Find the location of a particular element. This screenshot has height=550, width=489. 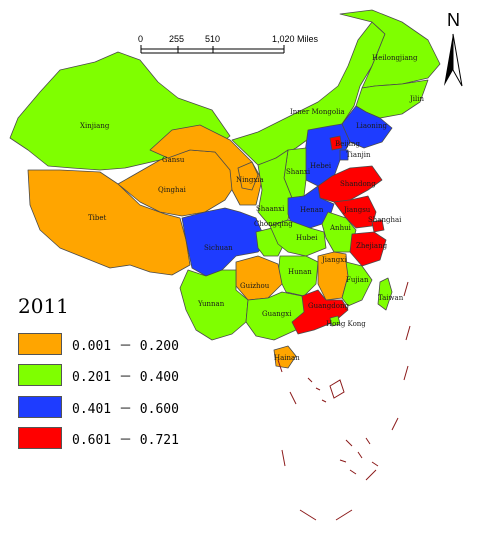

legend-item-class-2: 0.201 － 0.400 is located at coordinates (98, 375).